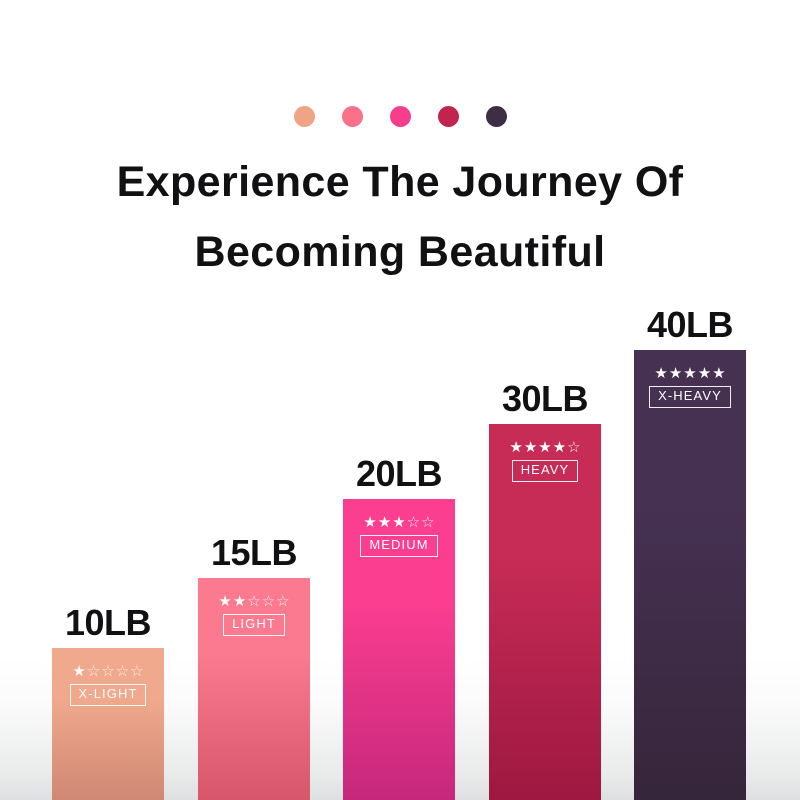  Describe the element at coordinates (108, 724) in the screenshot. I see `bar-fill: ★ ☆ ☆ ☆ ☆ X-LIGHT` at that location.